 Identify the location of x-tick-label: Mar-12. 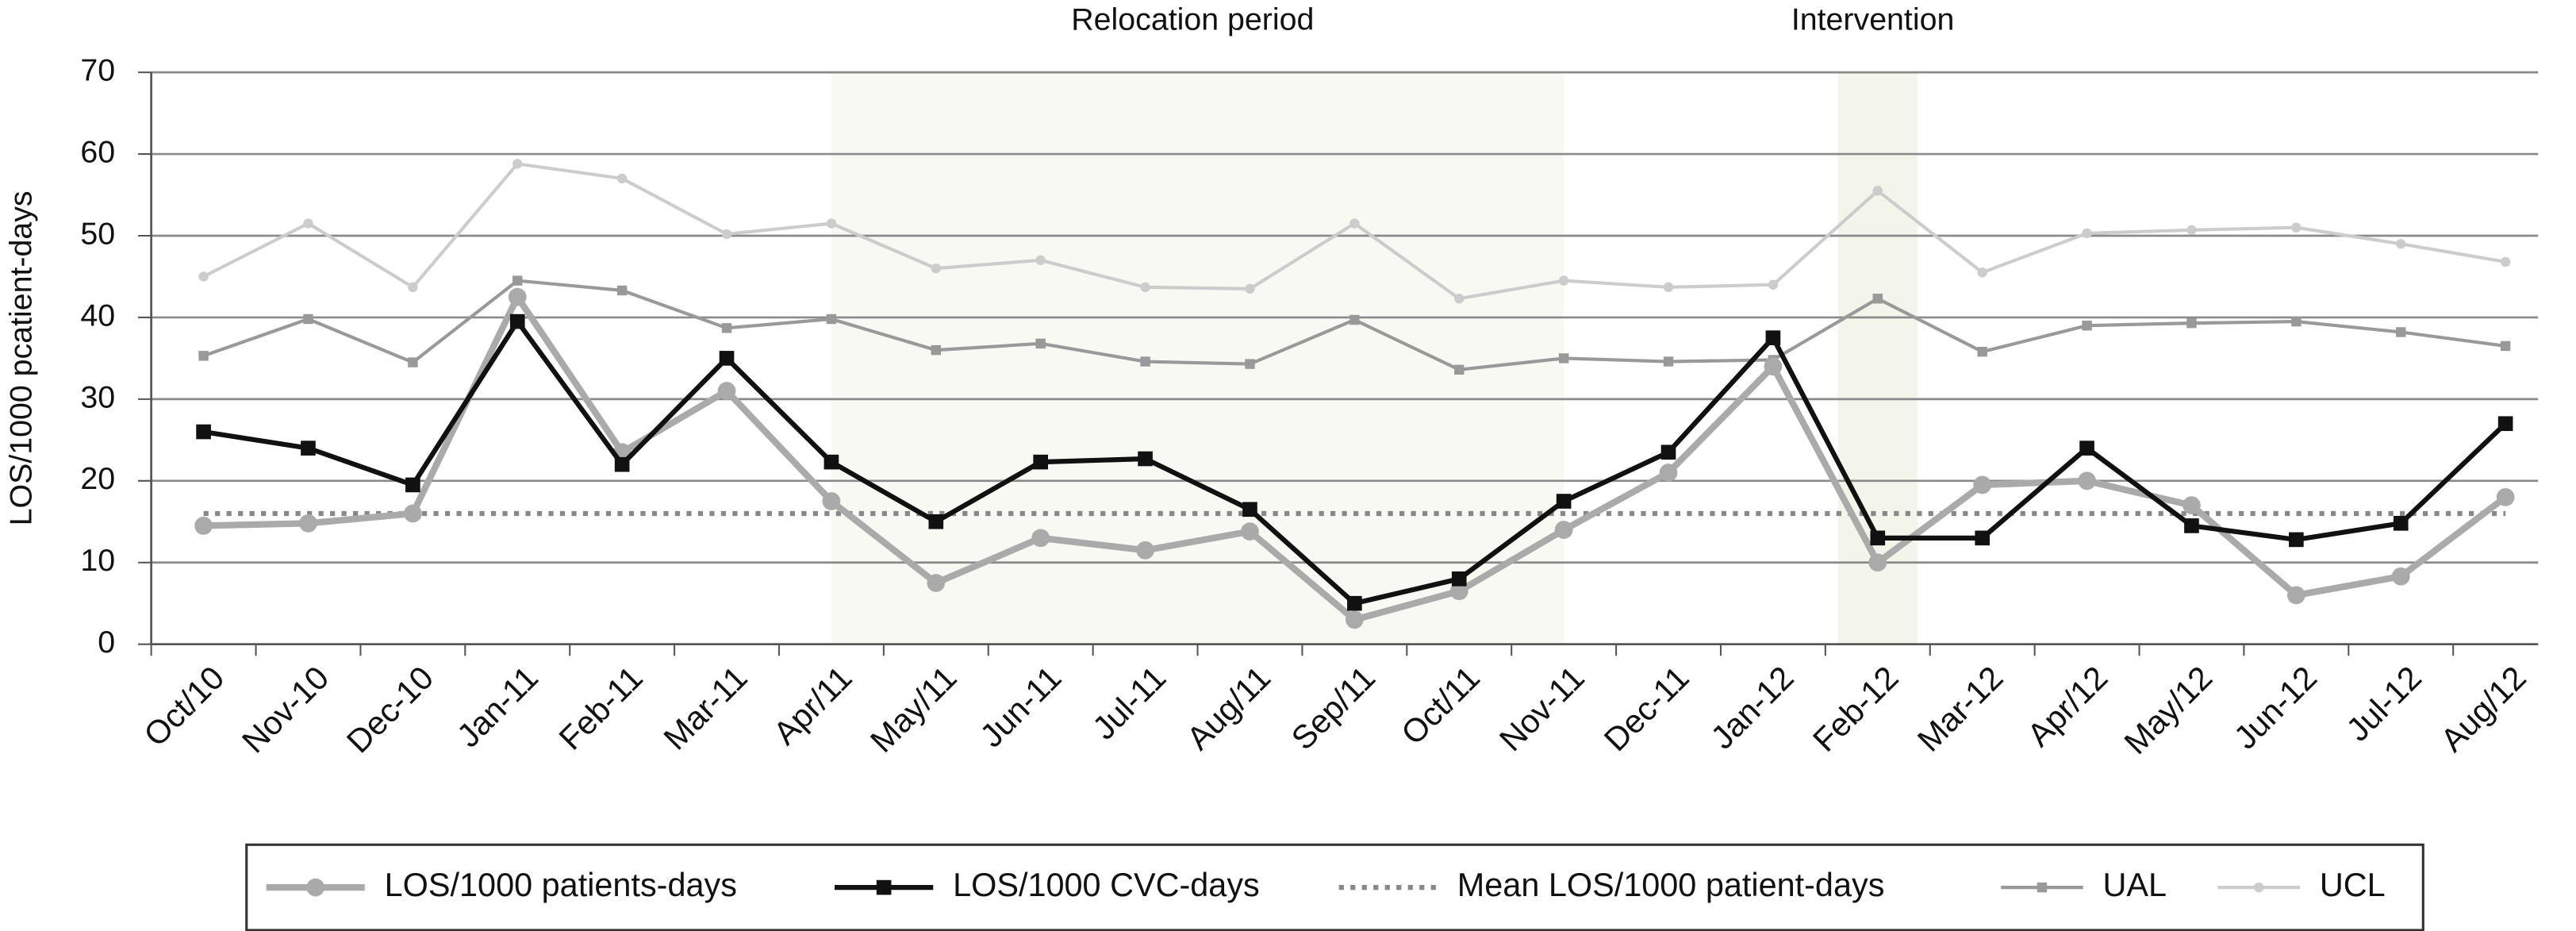
(1960, 709).